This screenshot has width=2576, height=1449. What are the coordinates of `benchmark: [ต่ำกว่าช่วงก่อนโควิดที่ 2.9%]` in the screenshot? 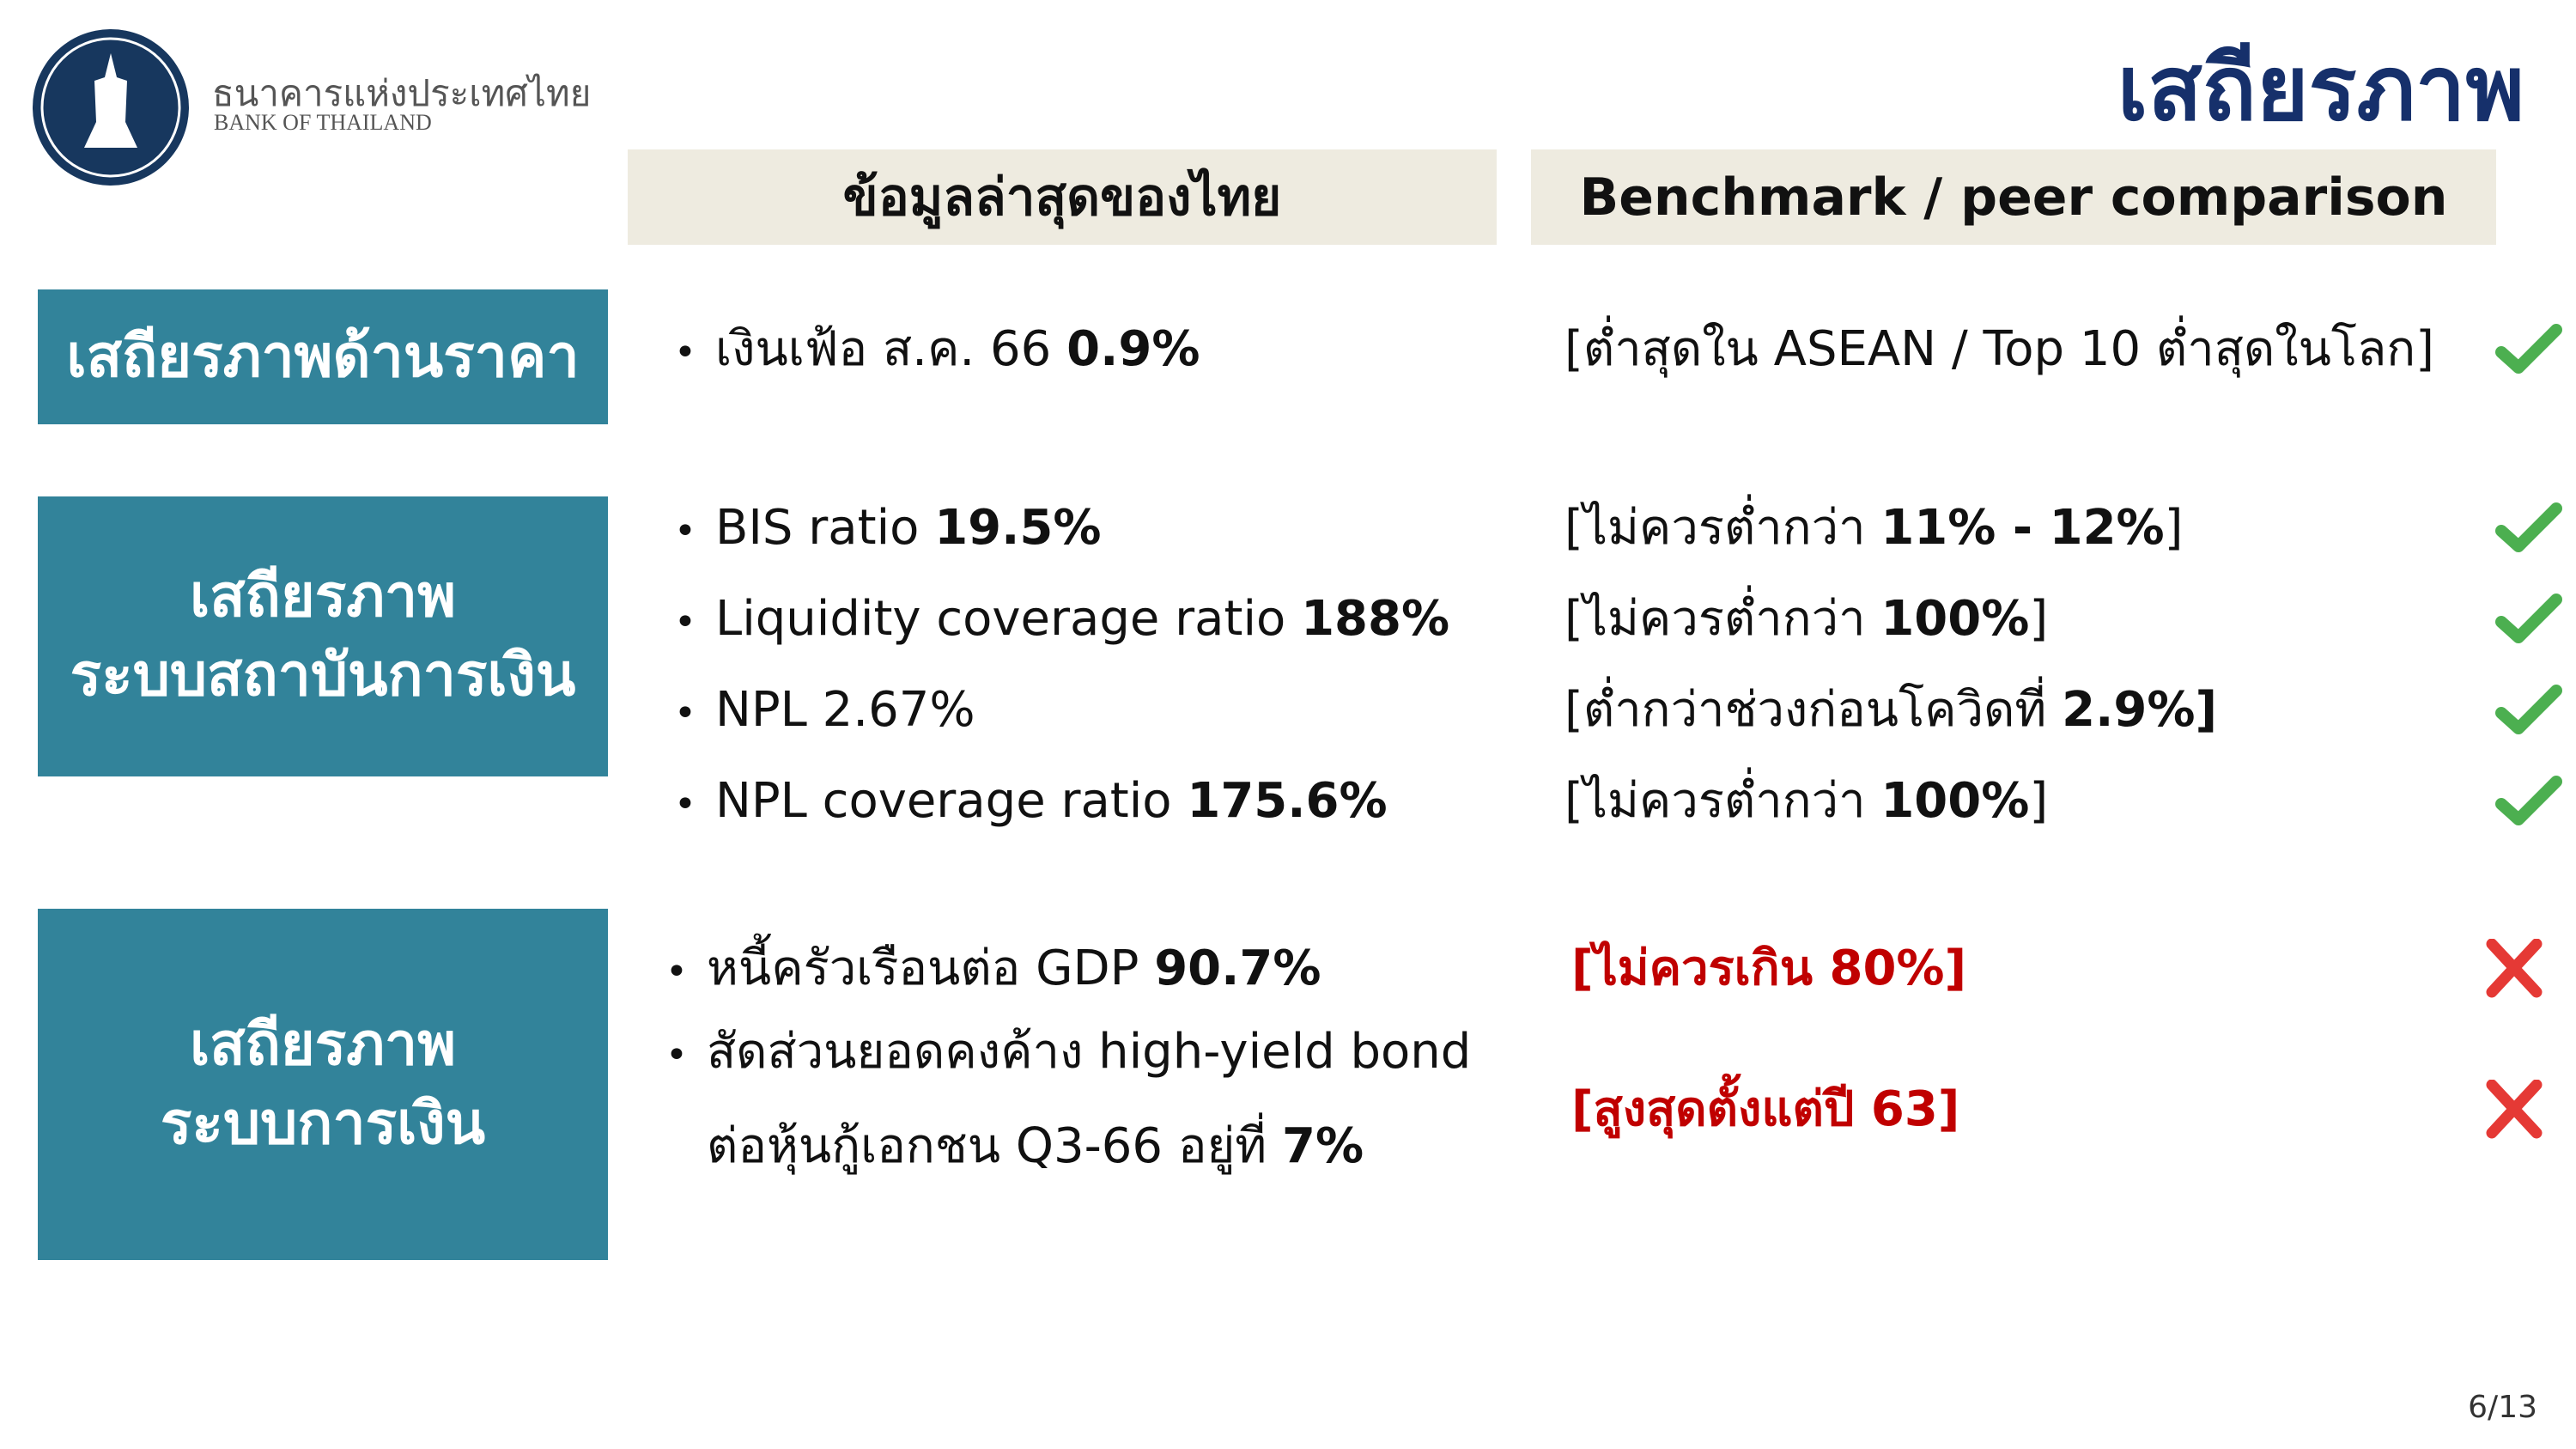 It's located at (1890, 710).